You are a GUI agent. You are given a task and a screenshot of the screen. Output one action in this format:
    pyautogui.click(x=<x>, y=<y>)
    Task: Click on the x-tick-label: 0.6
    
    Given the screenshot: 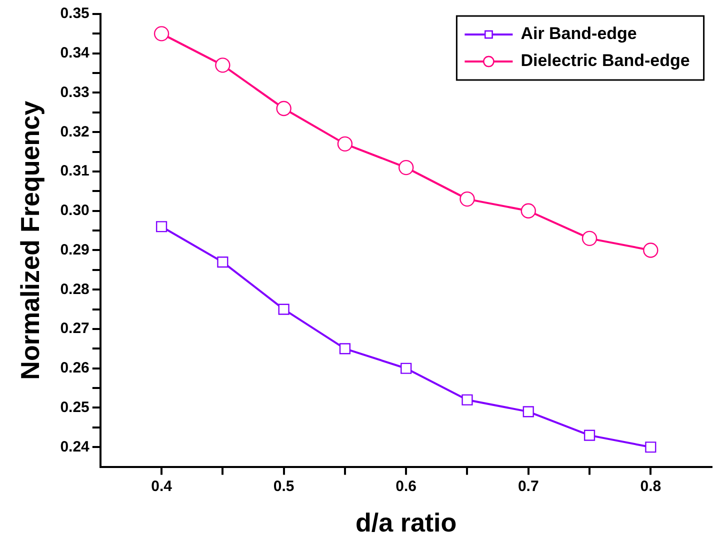 What is the action you would take?
    pyautogui.click(x=406, y=486)
    